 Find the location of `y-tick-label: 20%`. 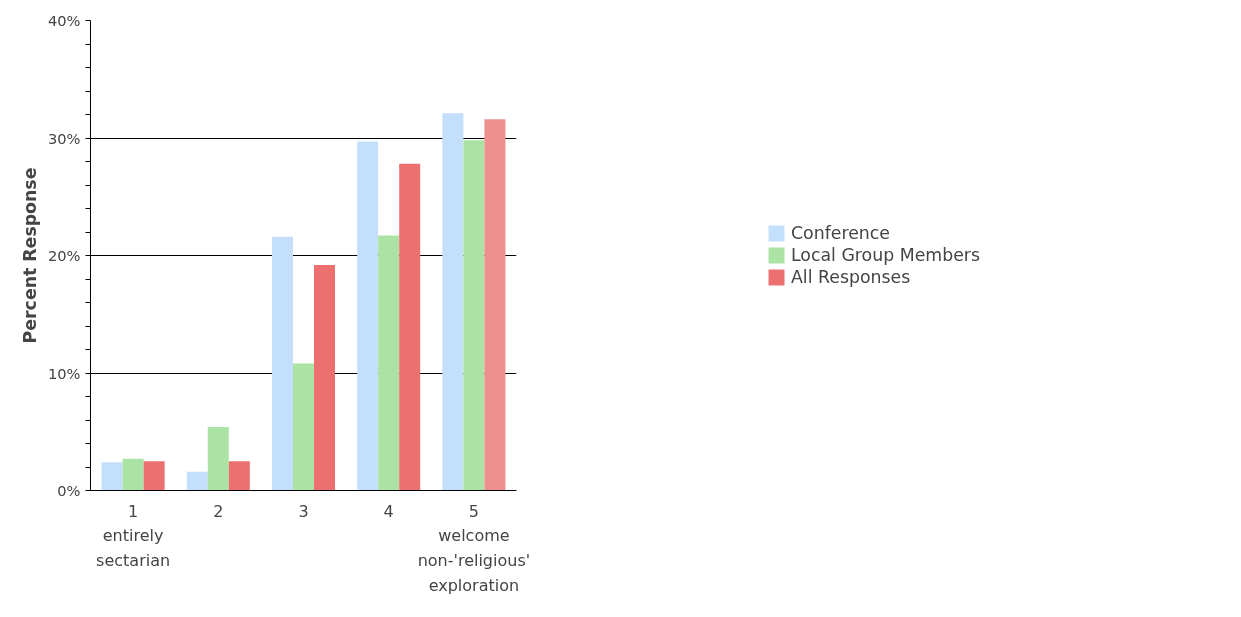

y-tick-label: 20% is located at coordinates (64, 255).